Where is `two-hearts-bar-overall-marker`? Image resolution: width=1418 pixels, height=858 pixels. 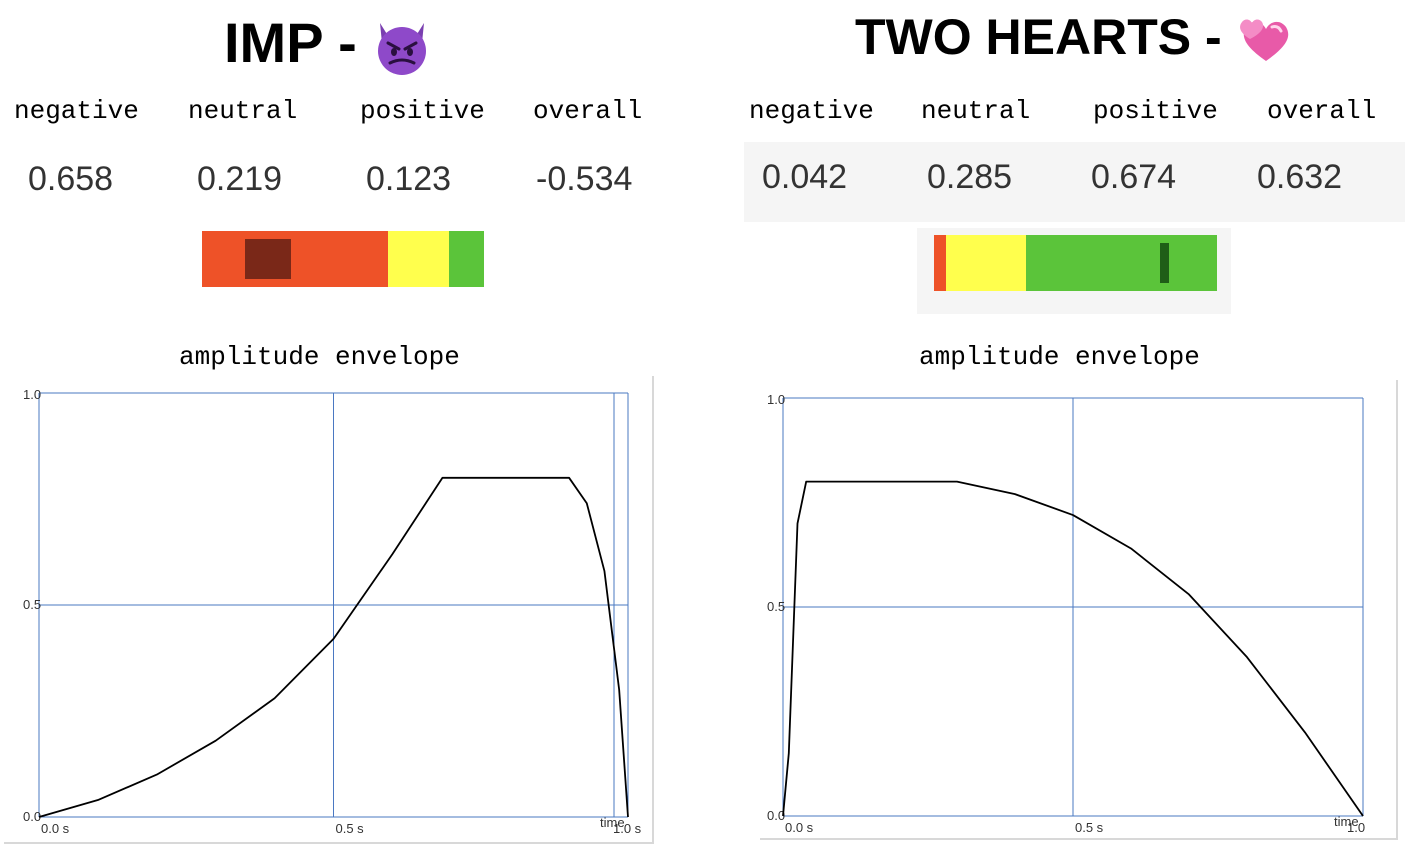
two-hearts-bar-overall-marker is located at coordinates (1165, 263).